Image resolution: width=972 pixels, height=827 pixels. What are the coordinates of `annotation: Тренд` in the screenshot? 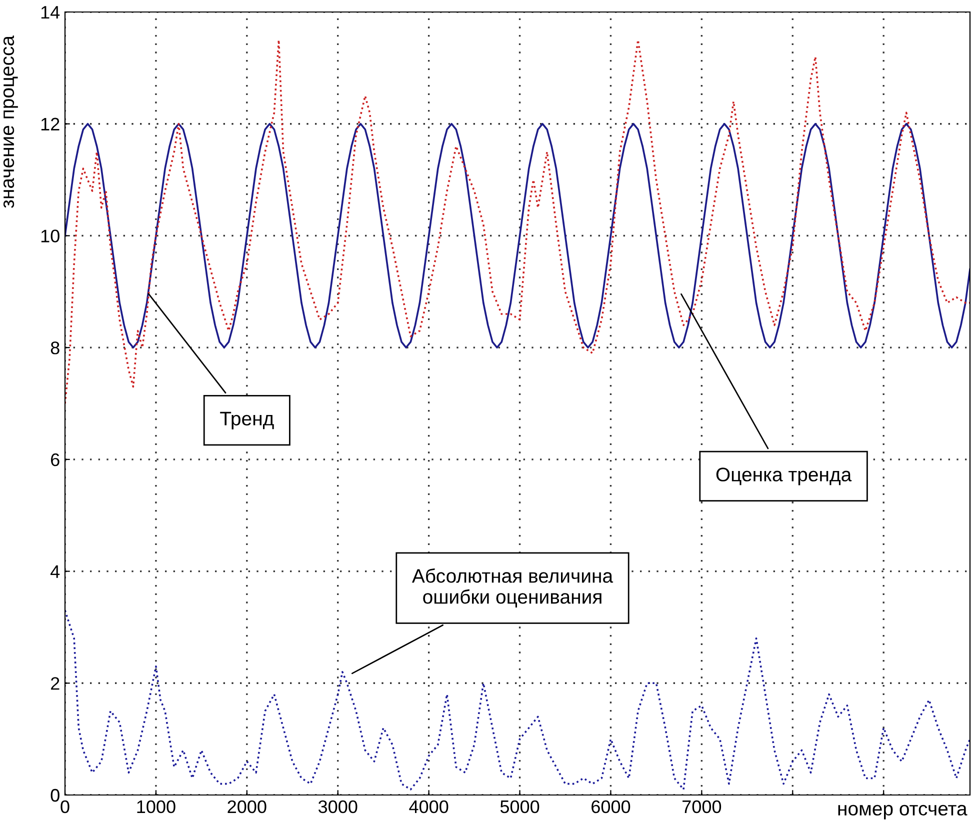 It's located at (247, 421).